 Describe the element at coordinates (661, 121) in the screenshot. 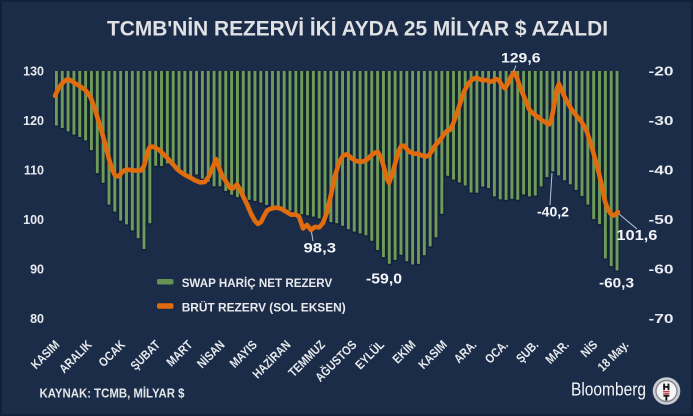

I see `svg-text: -30` at that location.